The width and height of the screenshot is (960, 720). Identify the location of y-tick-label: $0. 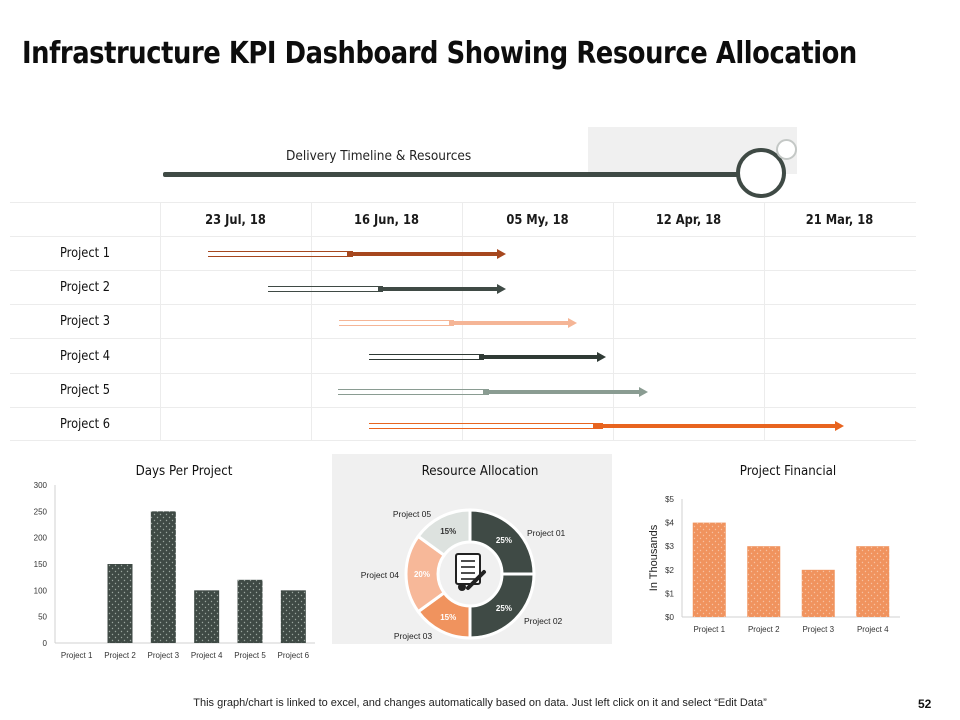
(669, 617).